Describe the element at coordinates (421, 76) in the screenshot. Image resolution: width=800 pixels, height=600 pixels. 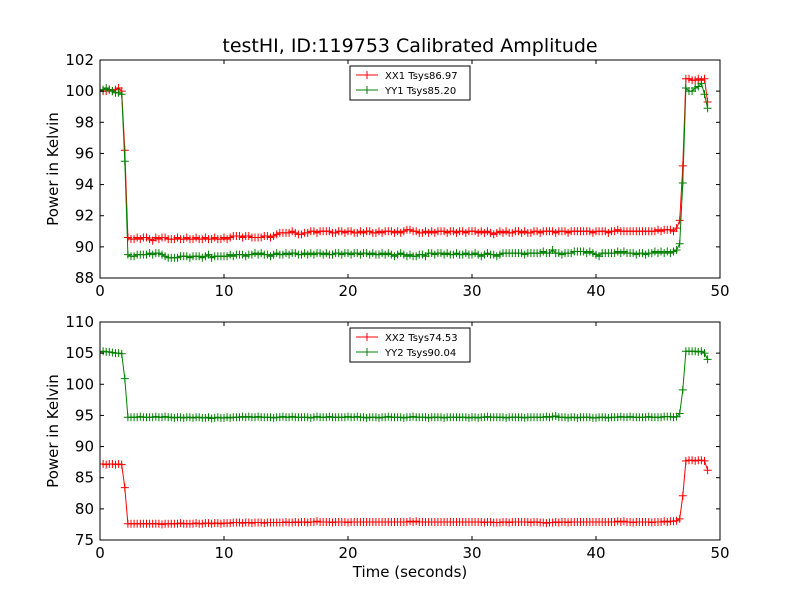
I see `legend-entry-label: XX1 Tsys86.97` at that location.